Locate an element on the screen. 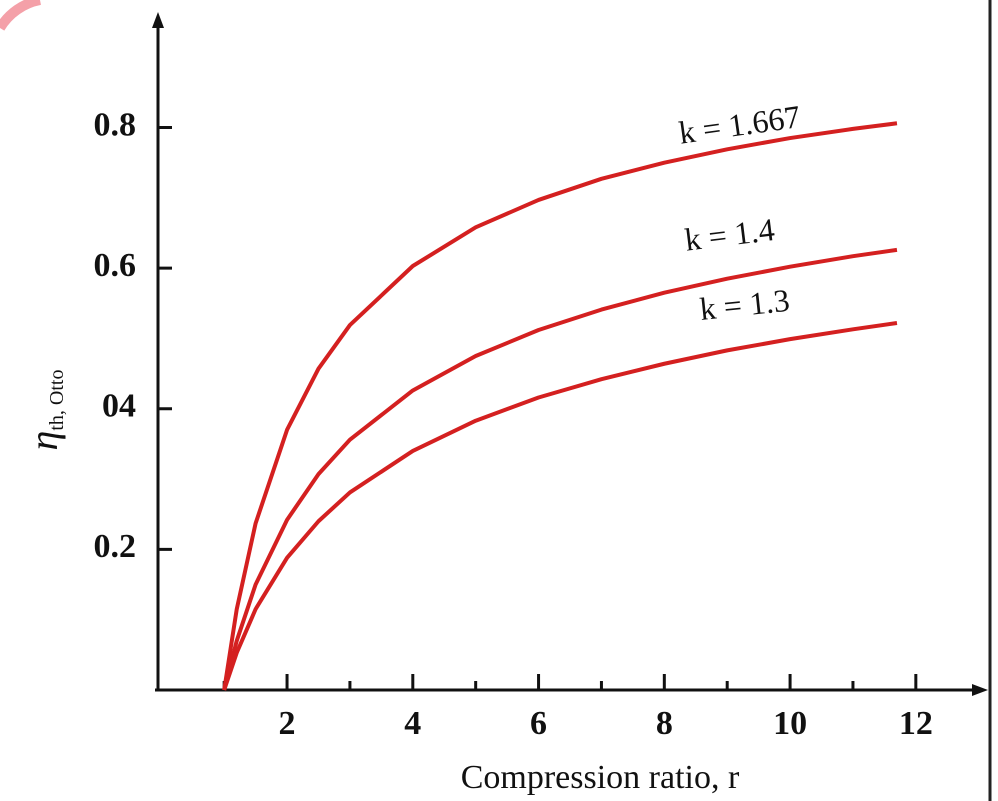  y-tick-label: 04 is located at coordinates (119, 406).